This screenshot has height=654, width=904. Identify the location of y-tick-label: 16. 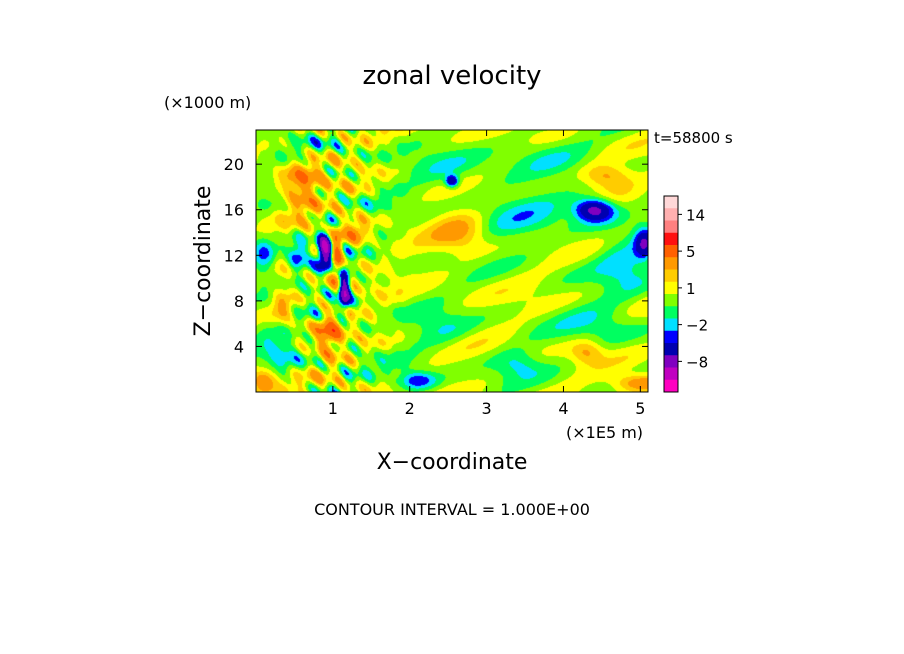
(234, 210).